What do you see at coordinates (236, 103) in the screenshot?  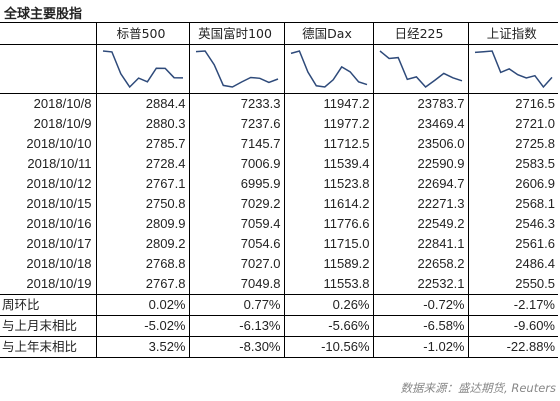 I see `value-cell-ftse100: 7233.3` at bounding box center [236, 103].